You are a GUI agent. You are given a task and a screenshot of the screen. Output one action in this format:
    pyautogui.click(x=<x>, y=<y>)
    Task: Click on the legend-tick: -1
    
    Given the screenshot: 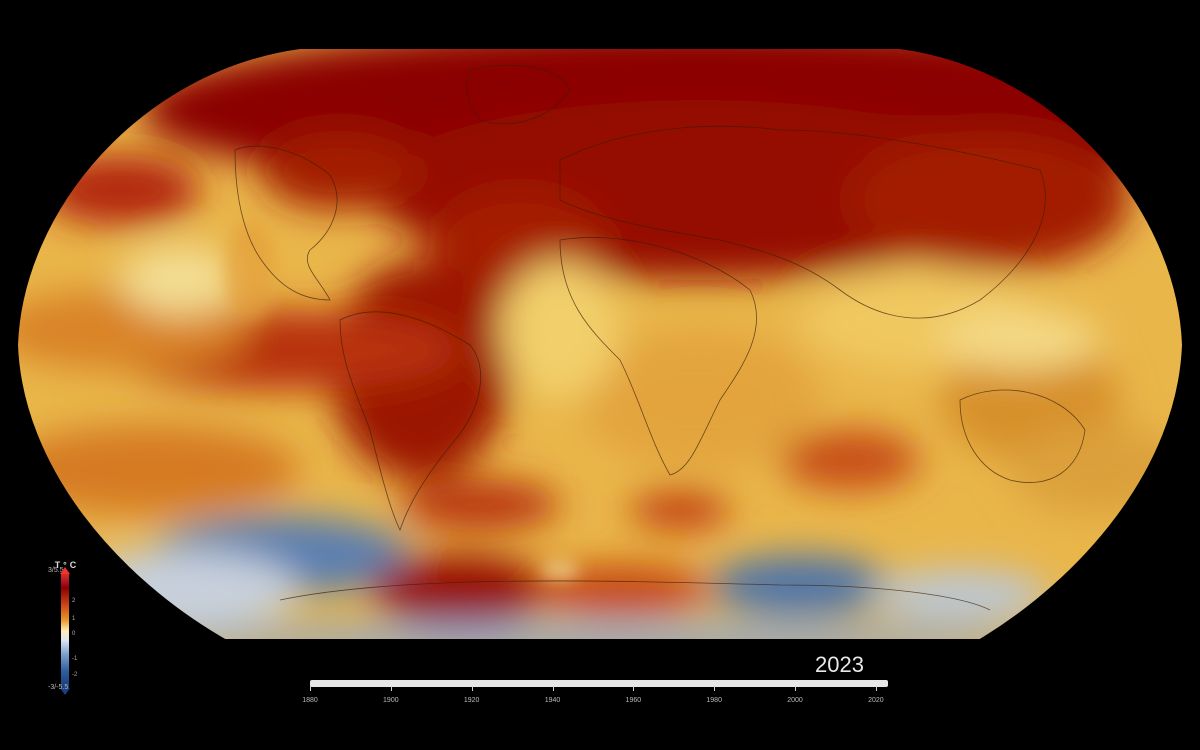 What is the action you would take?
    pyautogui.click(x=75, y=659)
    